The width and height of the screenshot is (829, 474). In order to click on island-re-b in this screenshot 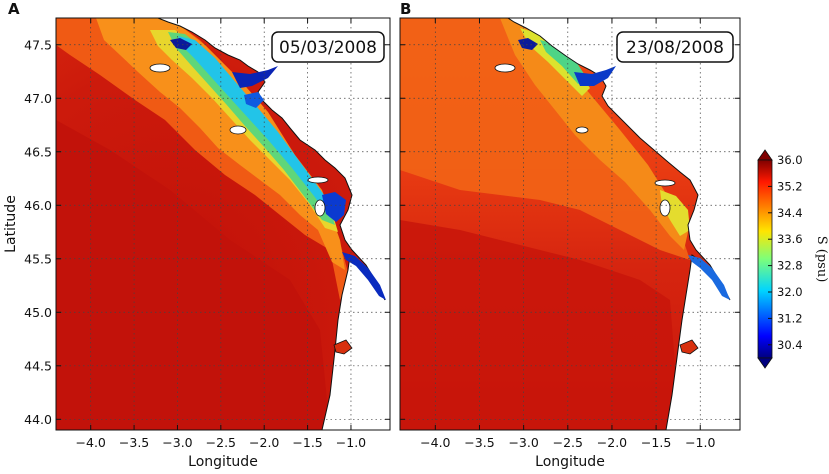, I will do `click(665, 183)`.